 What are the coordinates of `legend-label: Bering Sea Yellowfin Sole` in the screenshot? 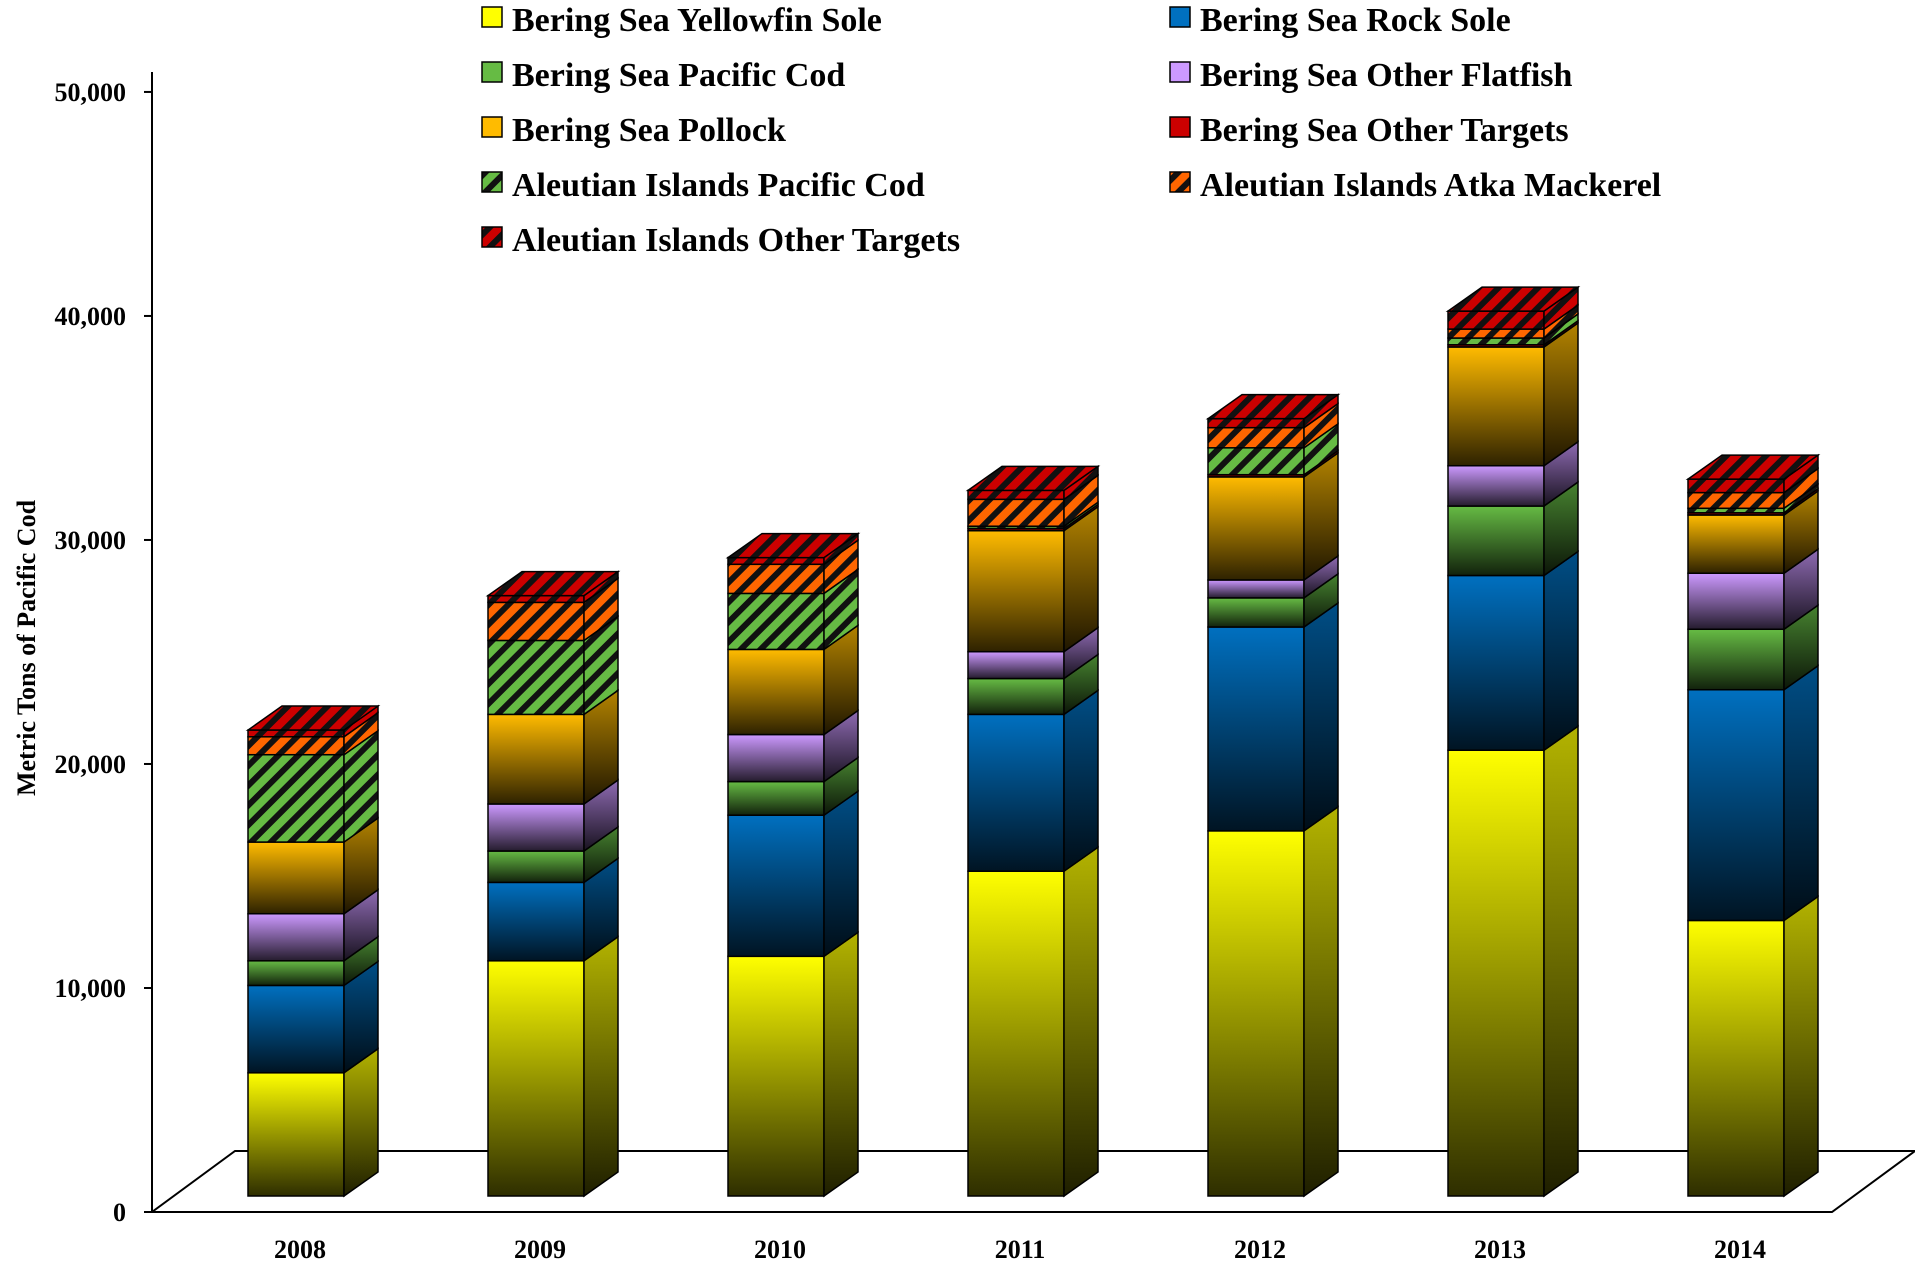 It's located at (697, 20).